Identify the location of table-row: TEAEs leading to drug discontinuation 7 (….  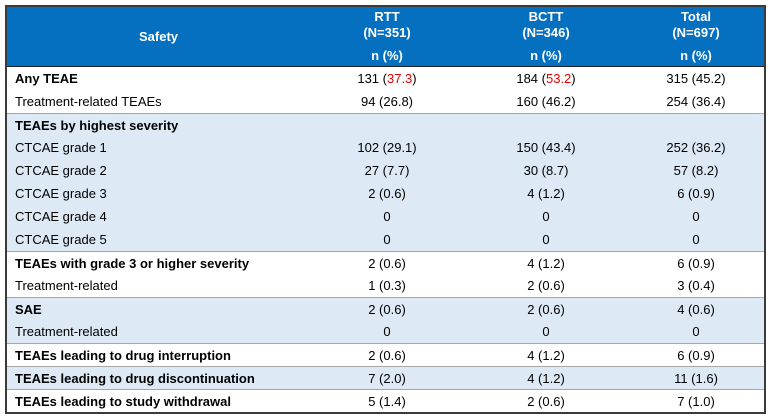
(385, 377).